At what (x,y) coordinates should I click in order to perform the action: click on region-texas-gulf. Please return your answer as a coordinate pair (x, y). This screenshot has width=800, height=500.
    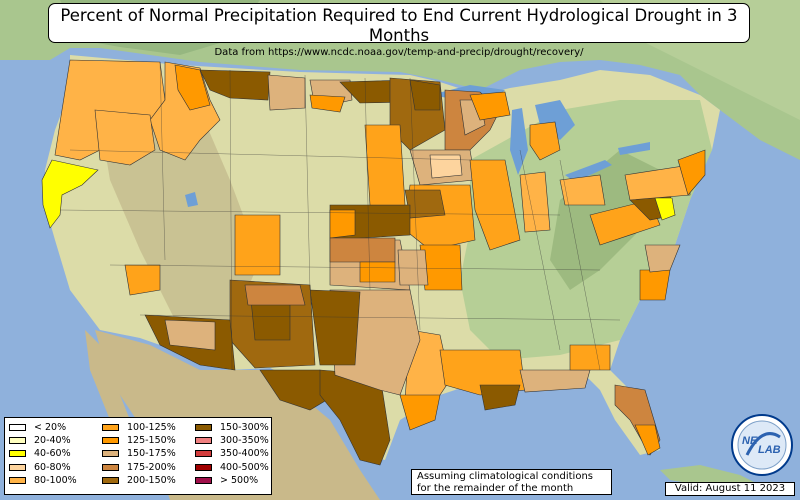
    Looking at the image, I should click on (420, 412).